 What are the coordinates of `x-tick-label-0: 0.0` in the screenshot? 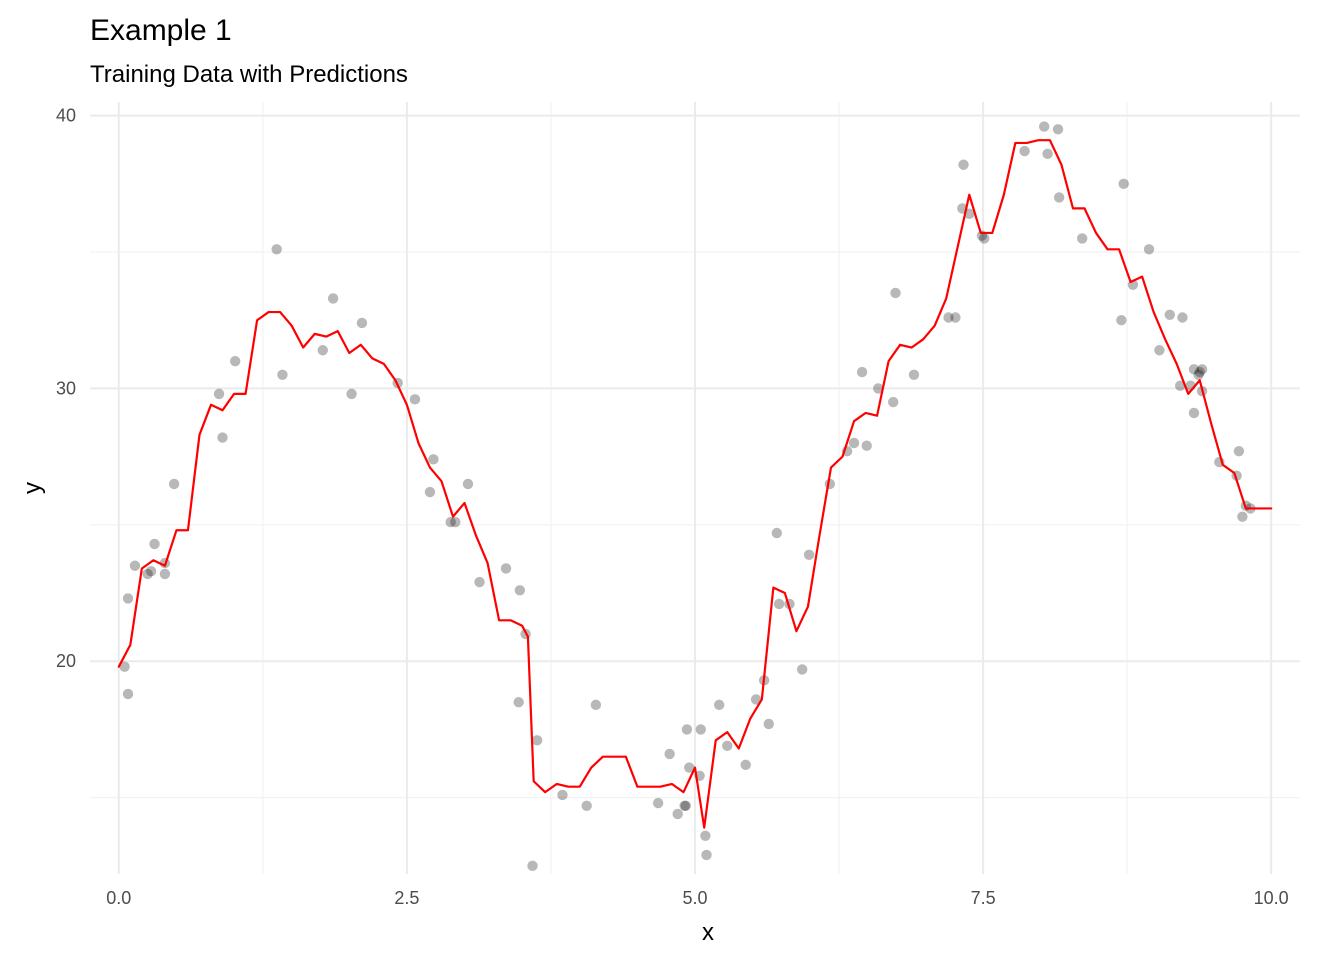 It's located at (118, 898).